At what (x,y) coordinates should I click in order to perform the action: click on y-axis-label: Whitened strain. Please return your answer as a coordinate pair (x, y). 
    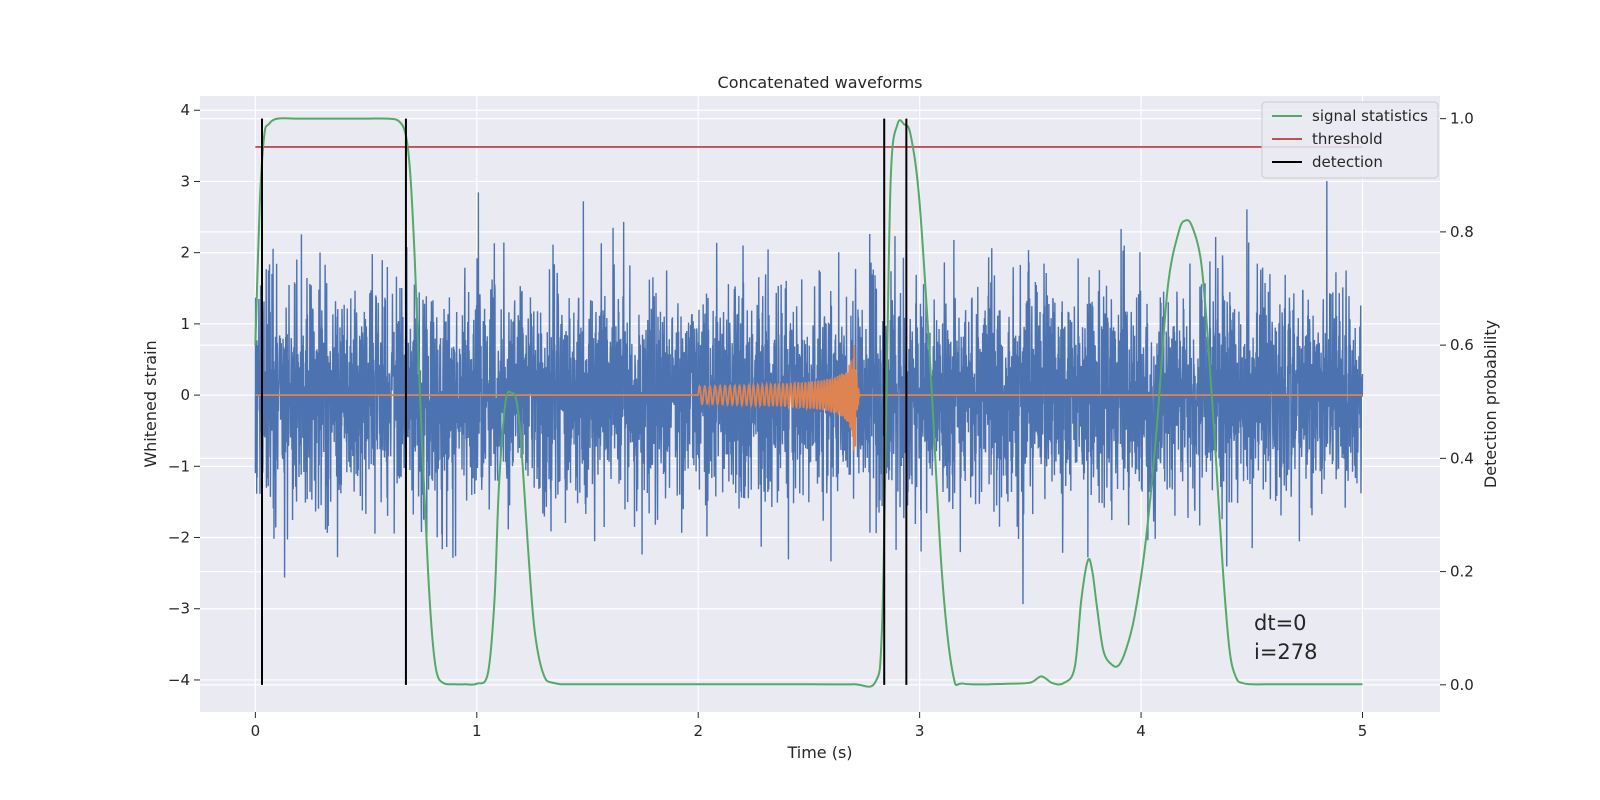
    Looking at the image, I should click on (150, 403).